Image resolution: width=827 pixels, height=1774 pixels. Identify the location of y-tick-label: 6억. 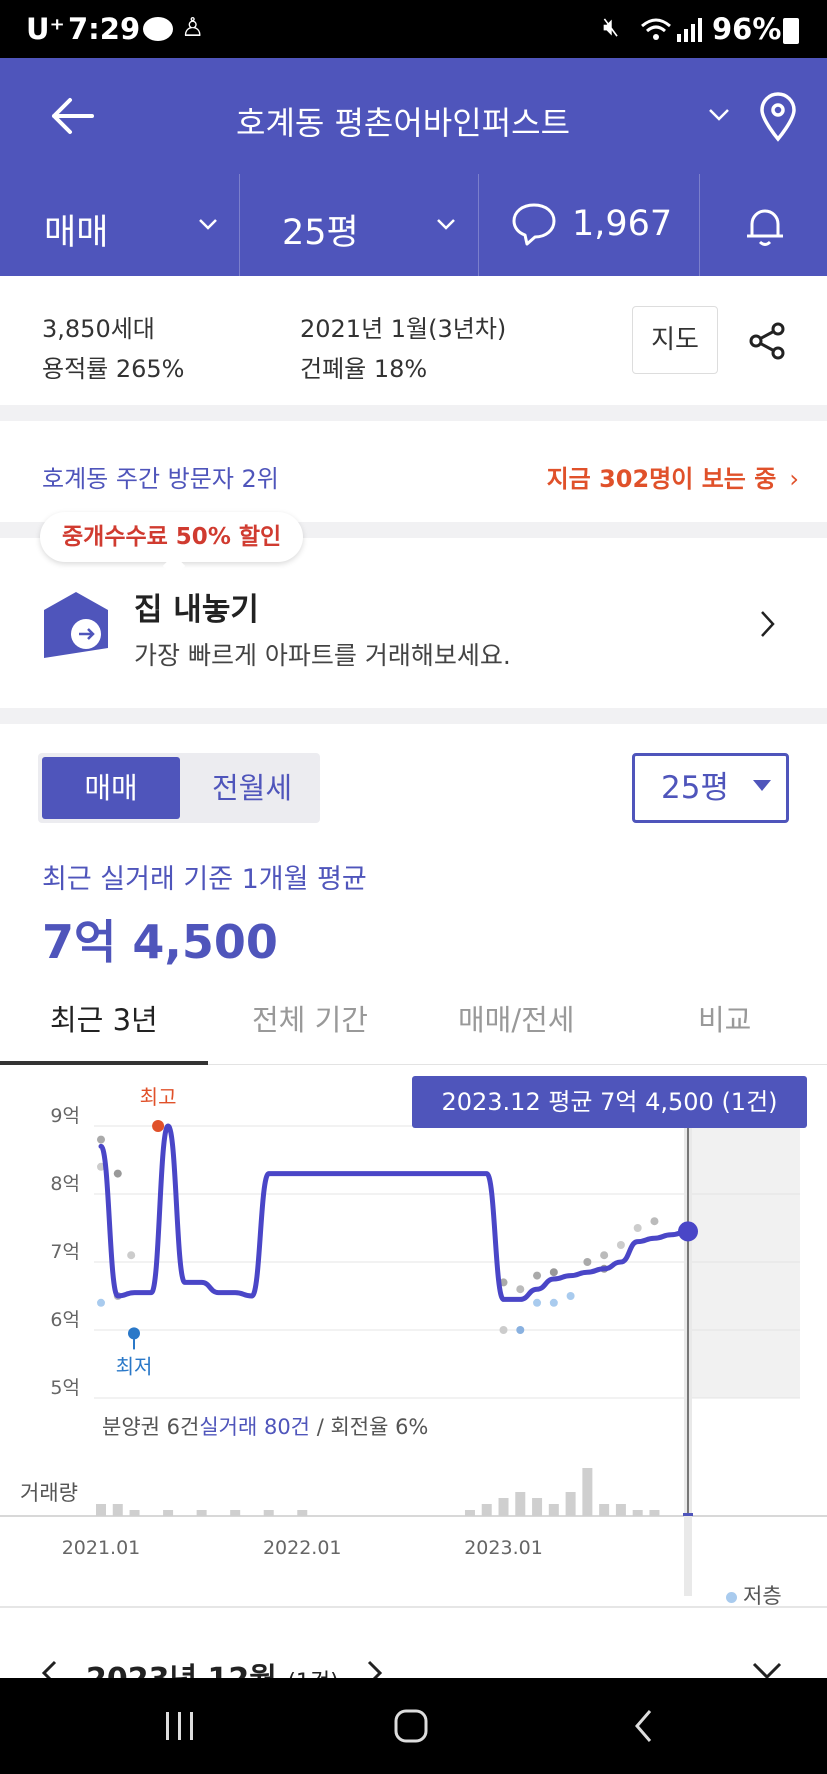
(65, 1320).